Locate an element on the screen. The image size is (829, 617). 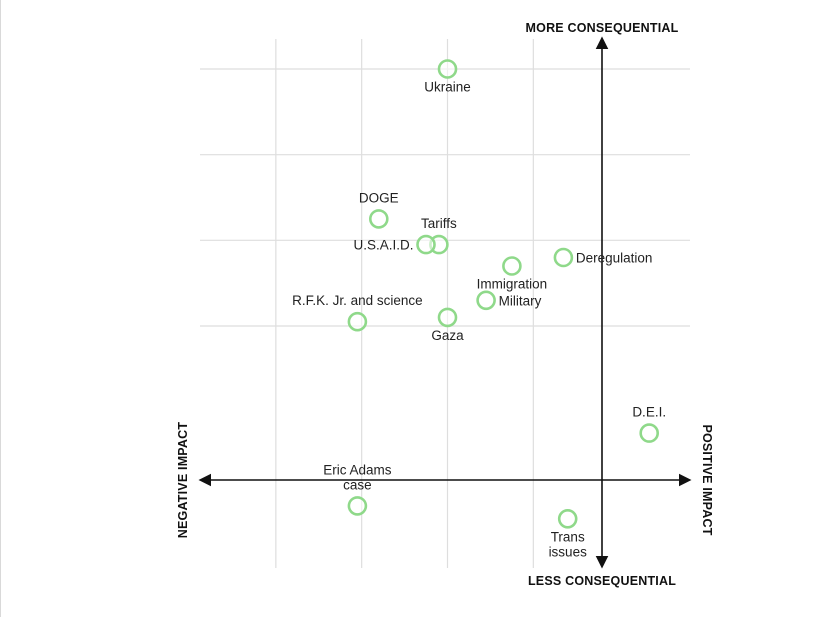
bottom-axis-label: LESS CONSEQUENTIAL is located at coordinates (602, 581).